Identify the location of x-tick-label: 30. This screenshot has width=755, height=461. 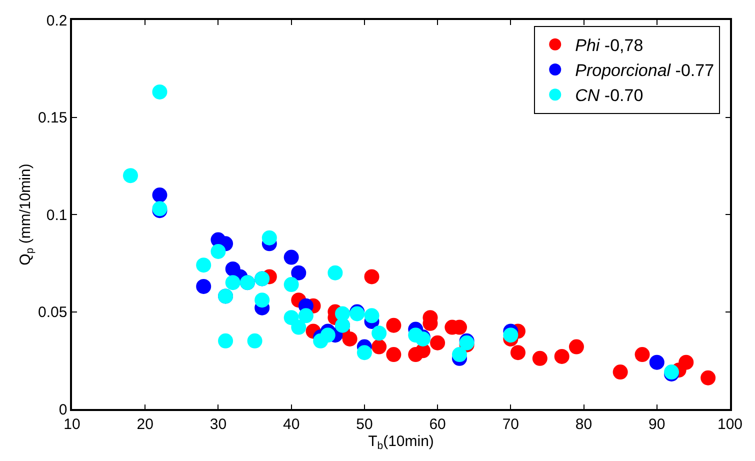
(218, 424).